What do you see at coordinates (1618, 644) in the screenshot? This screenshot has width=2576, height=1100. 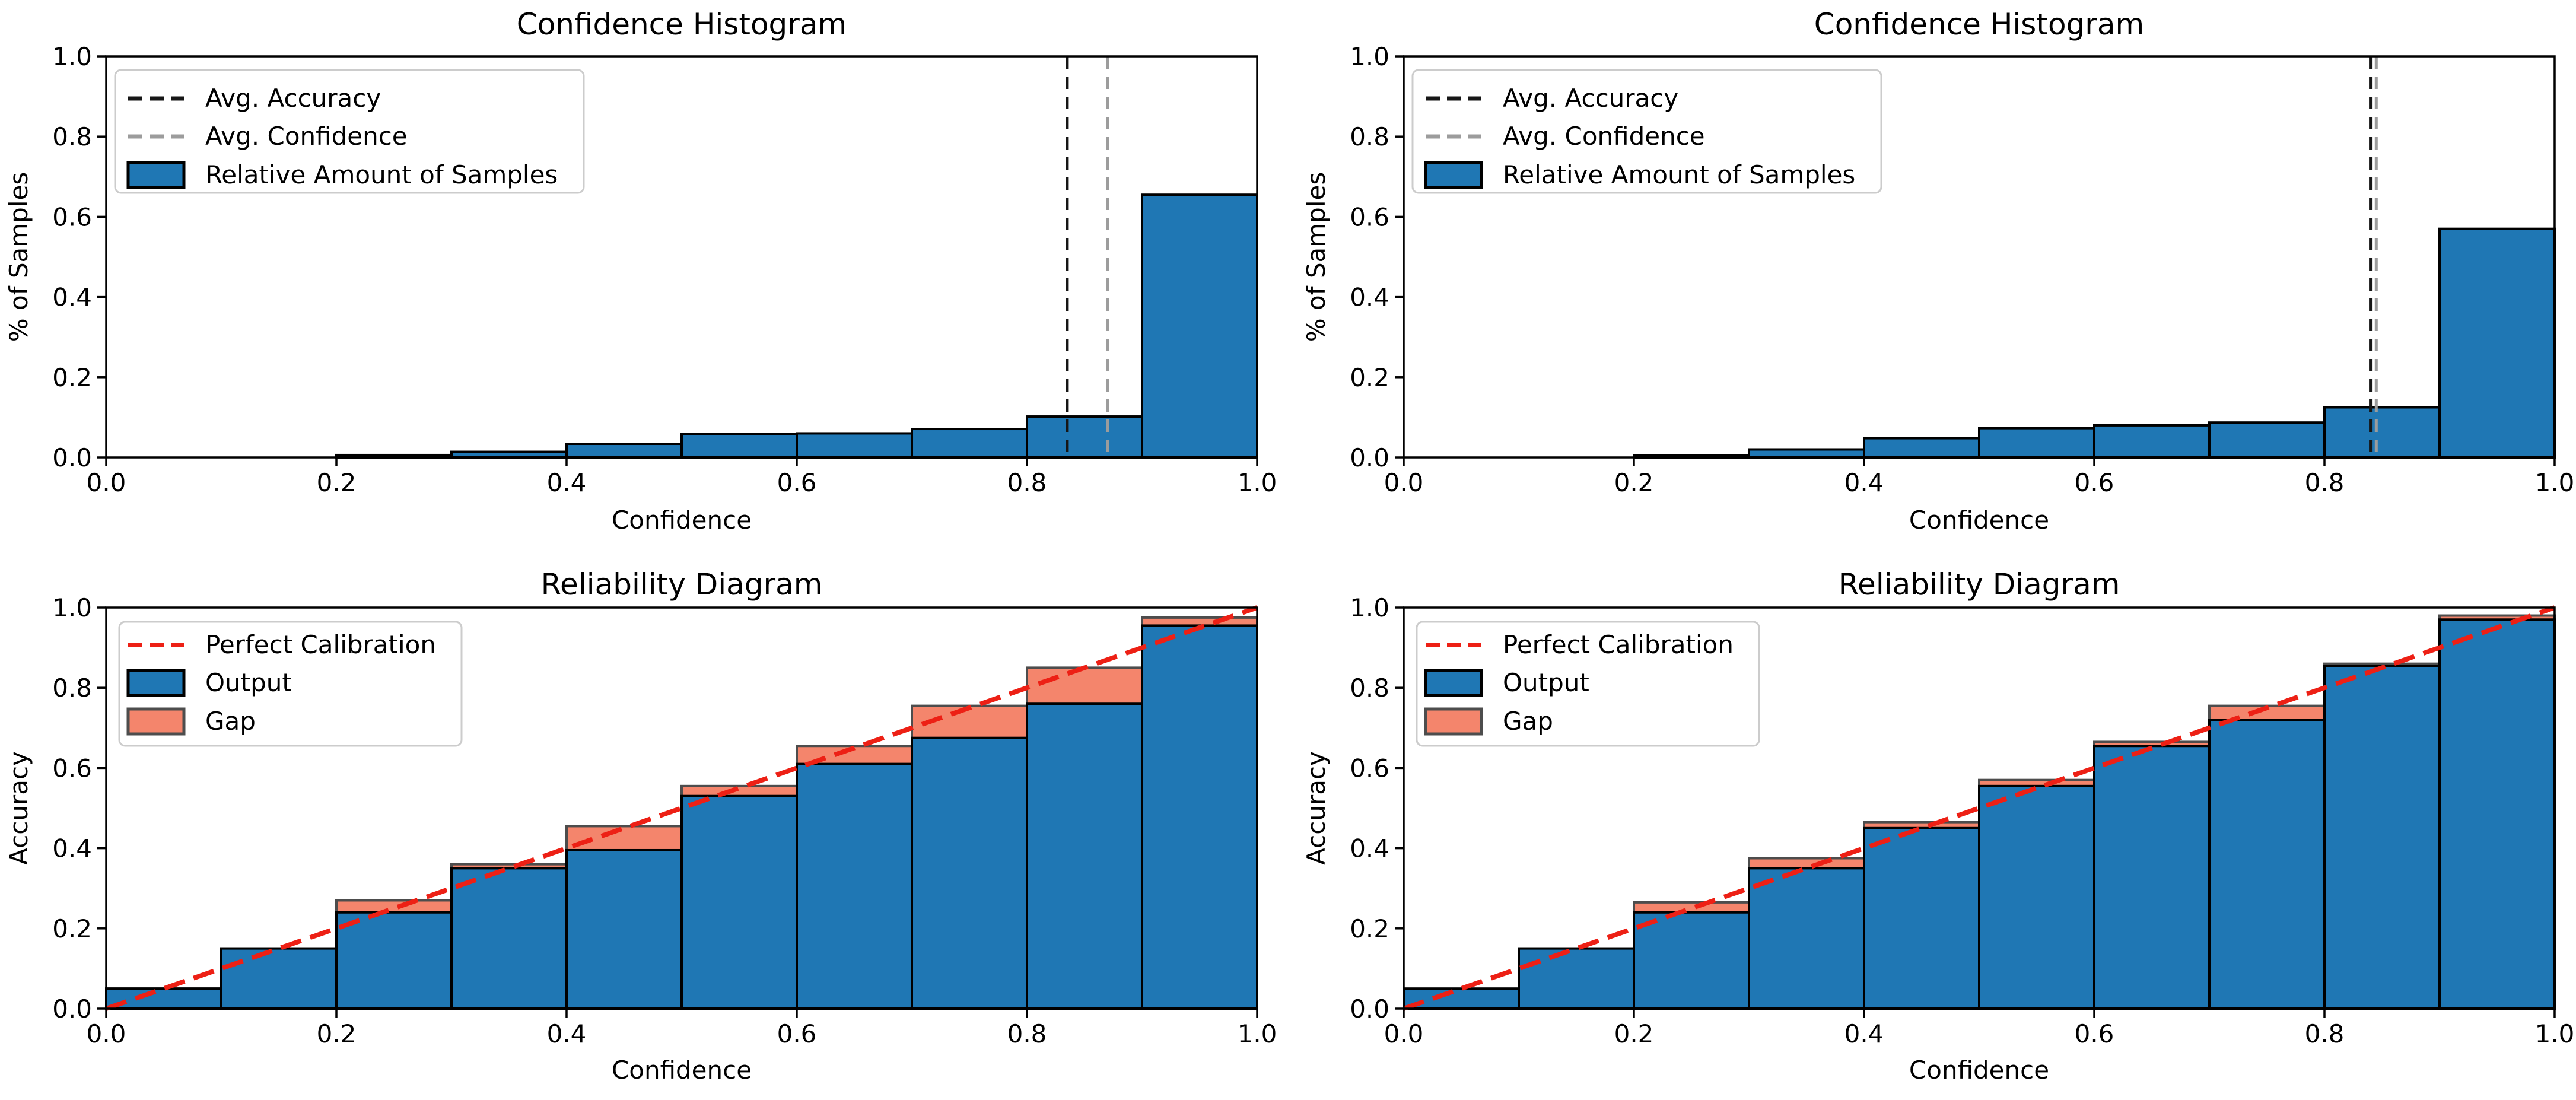 I see `legend-label: Perfect Calibration` at bounding box center [1618, 644].